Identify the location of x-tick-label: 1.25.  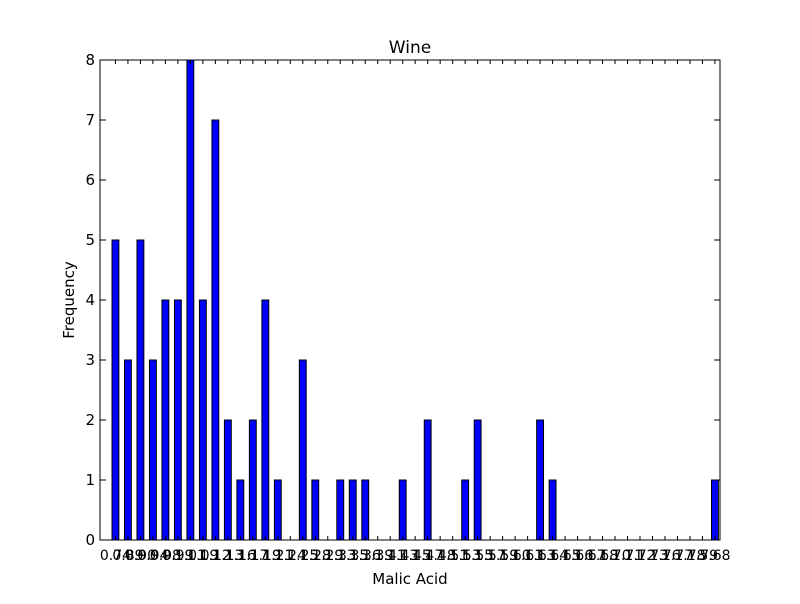
(302, 556).